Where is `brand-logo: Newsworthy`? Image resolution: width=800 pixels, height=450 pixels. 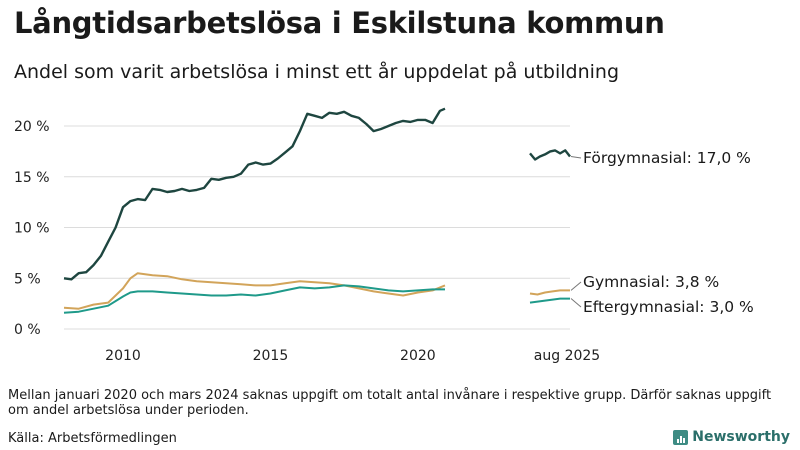
brand-logo: Newsworthy is located at coordinates (731, 437).